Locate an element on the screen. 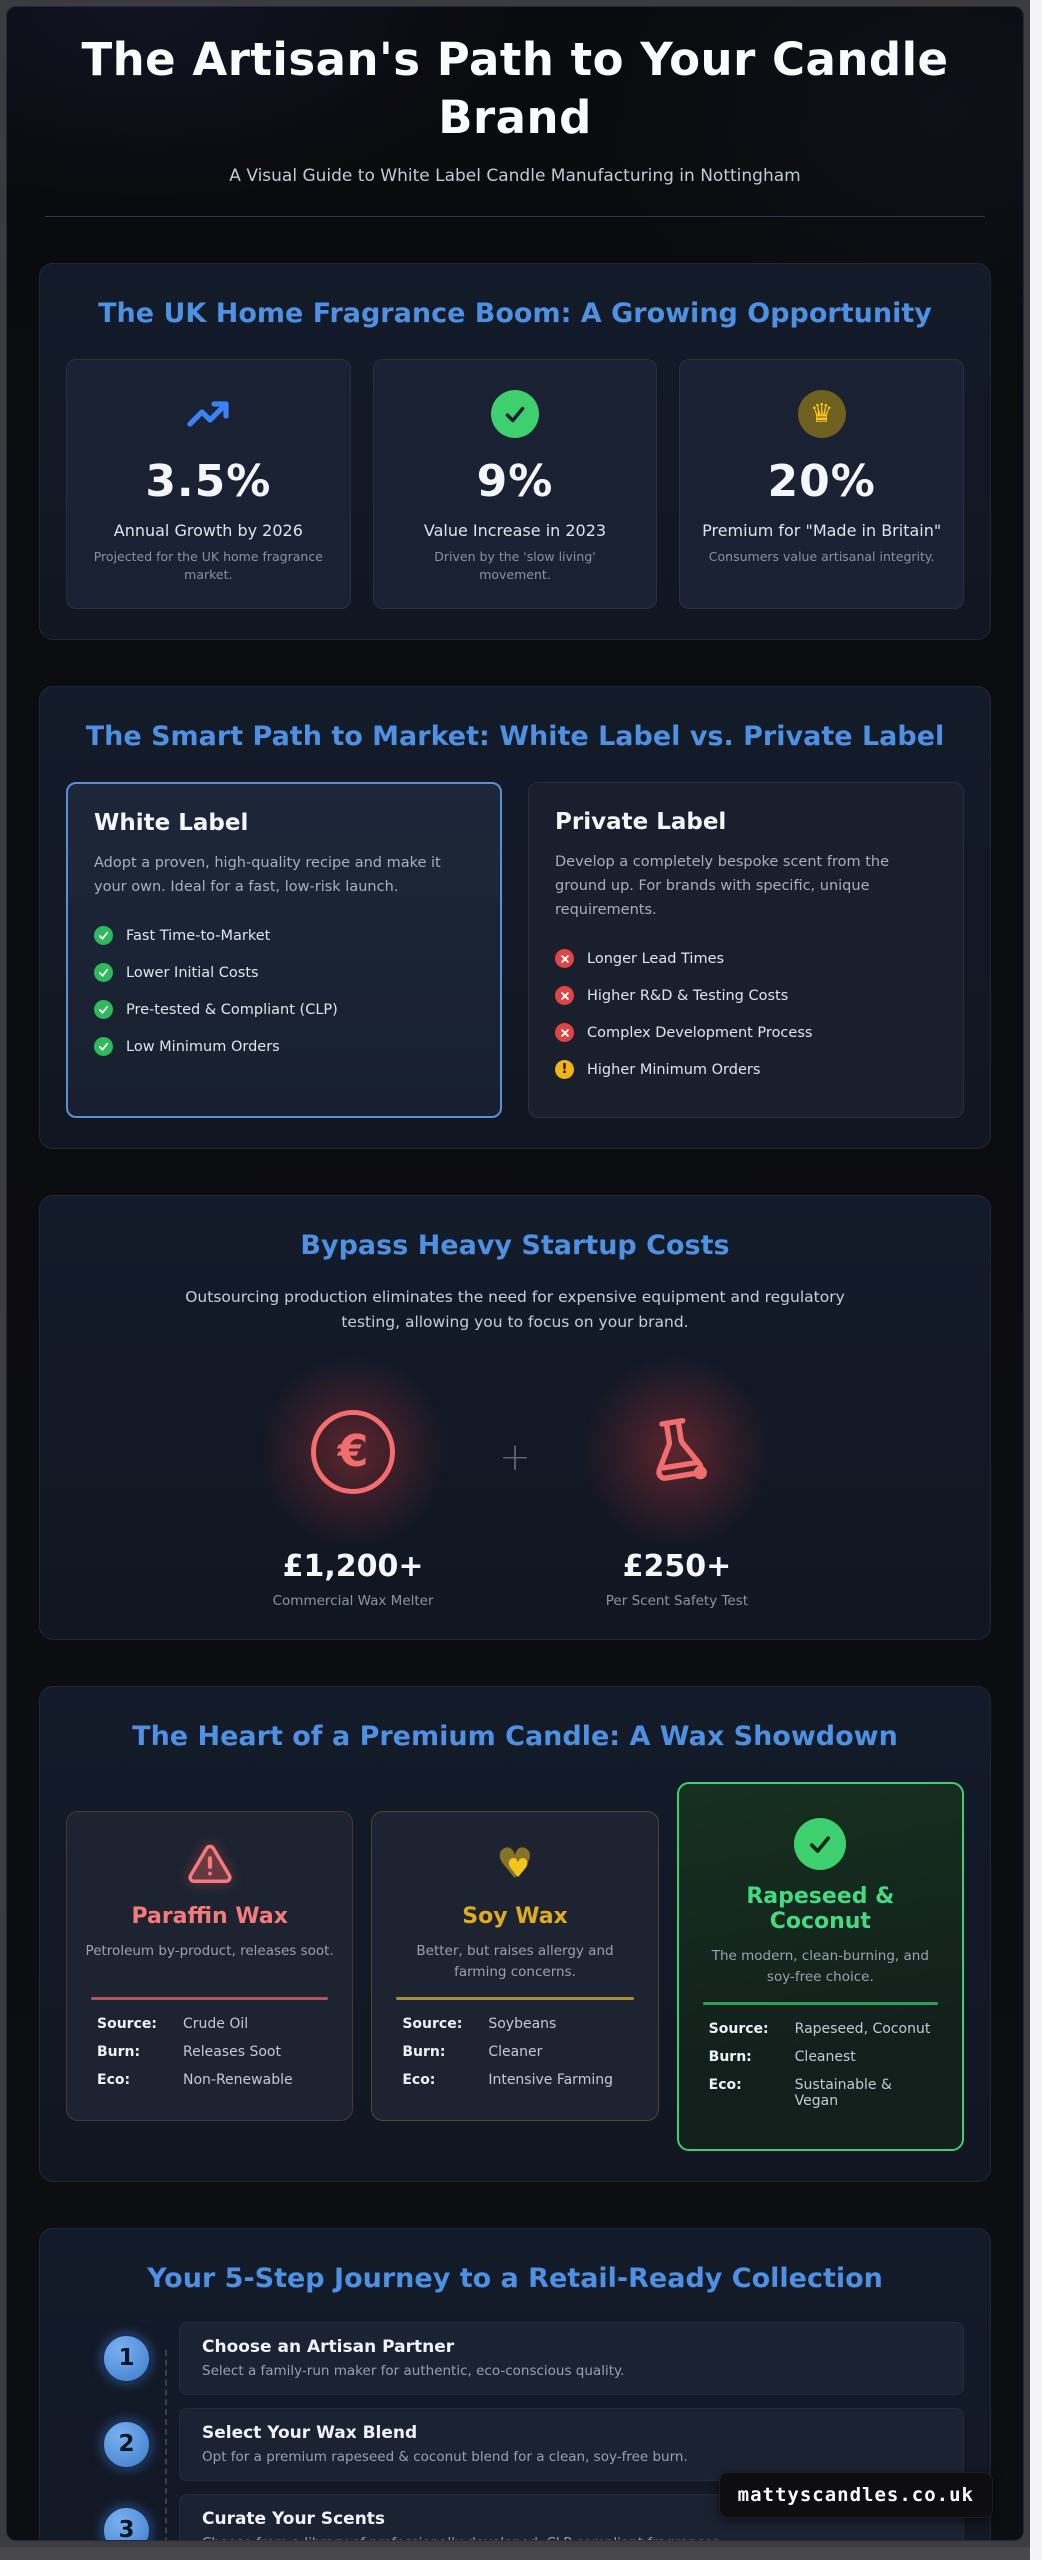 The image size is (1042, 2560). list-item: Longer Lead Times is located at coordinates (746, 959).